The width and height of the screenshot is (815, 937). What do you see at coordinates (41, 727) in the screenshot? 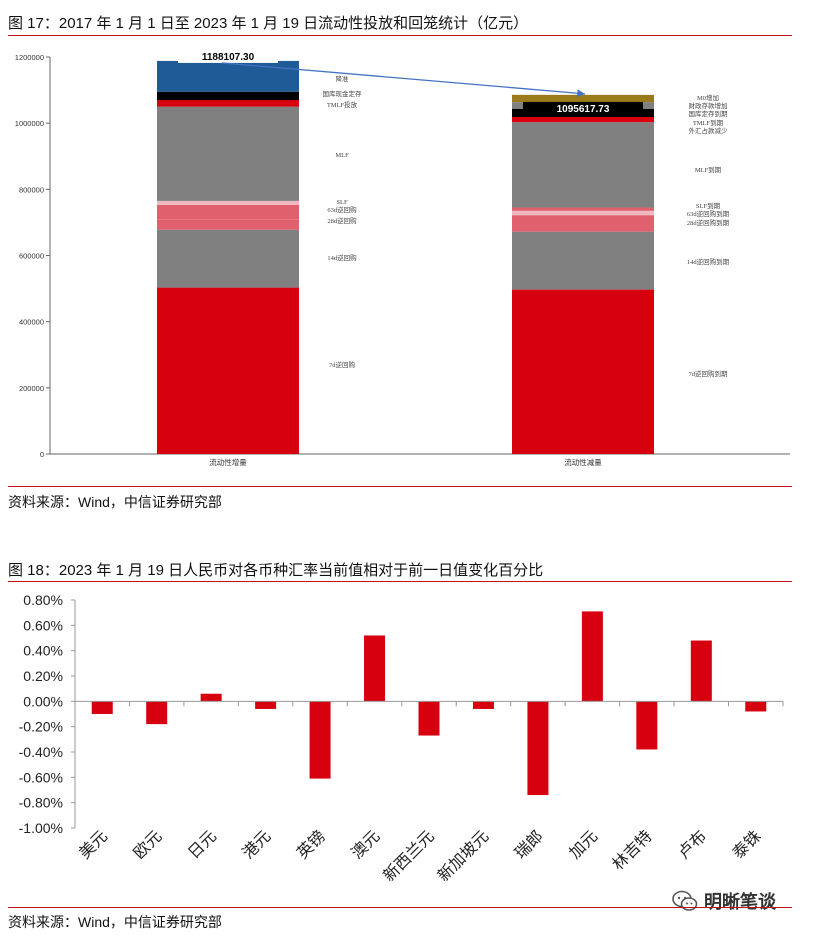
I see `y-tick-label: -0.20%` at bounding box center [41, 727].